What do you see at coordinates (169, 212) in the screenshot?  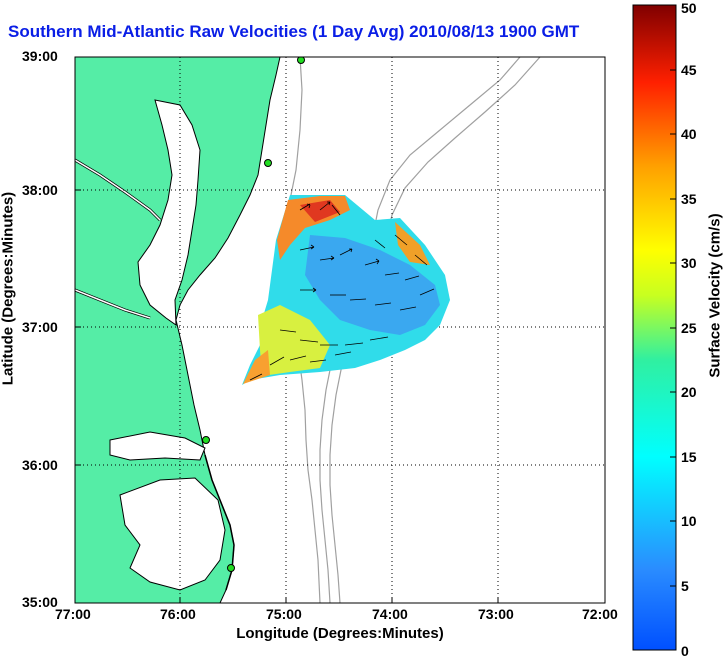 I see `chesapeake-bay` at bounding box center [169, 212].